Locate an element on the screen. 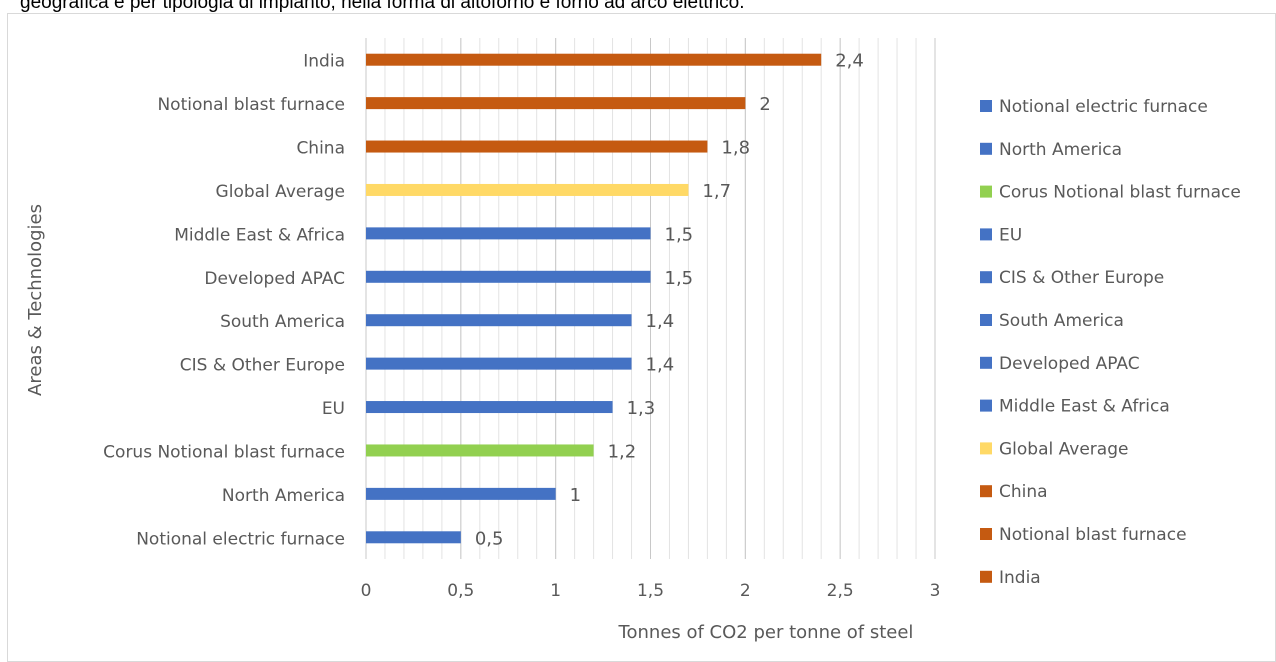 The width and height of the screenshot is (1276, 662). category-label: China is located at coordinates (320, 149).